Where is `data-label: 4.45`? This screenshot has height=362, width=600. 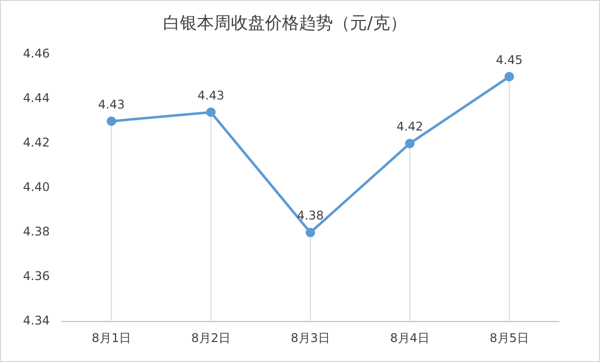 data-label: 4.45 is located at coordinates (509, 59).